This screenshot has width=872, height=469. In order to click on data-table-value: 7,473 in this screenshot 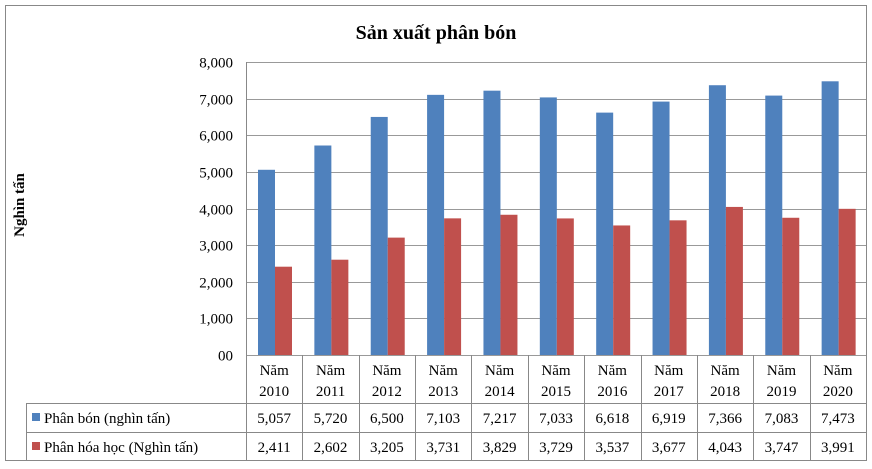, I will do `click(838, 419)`.